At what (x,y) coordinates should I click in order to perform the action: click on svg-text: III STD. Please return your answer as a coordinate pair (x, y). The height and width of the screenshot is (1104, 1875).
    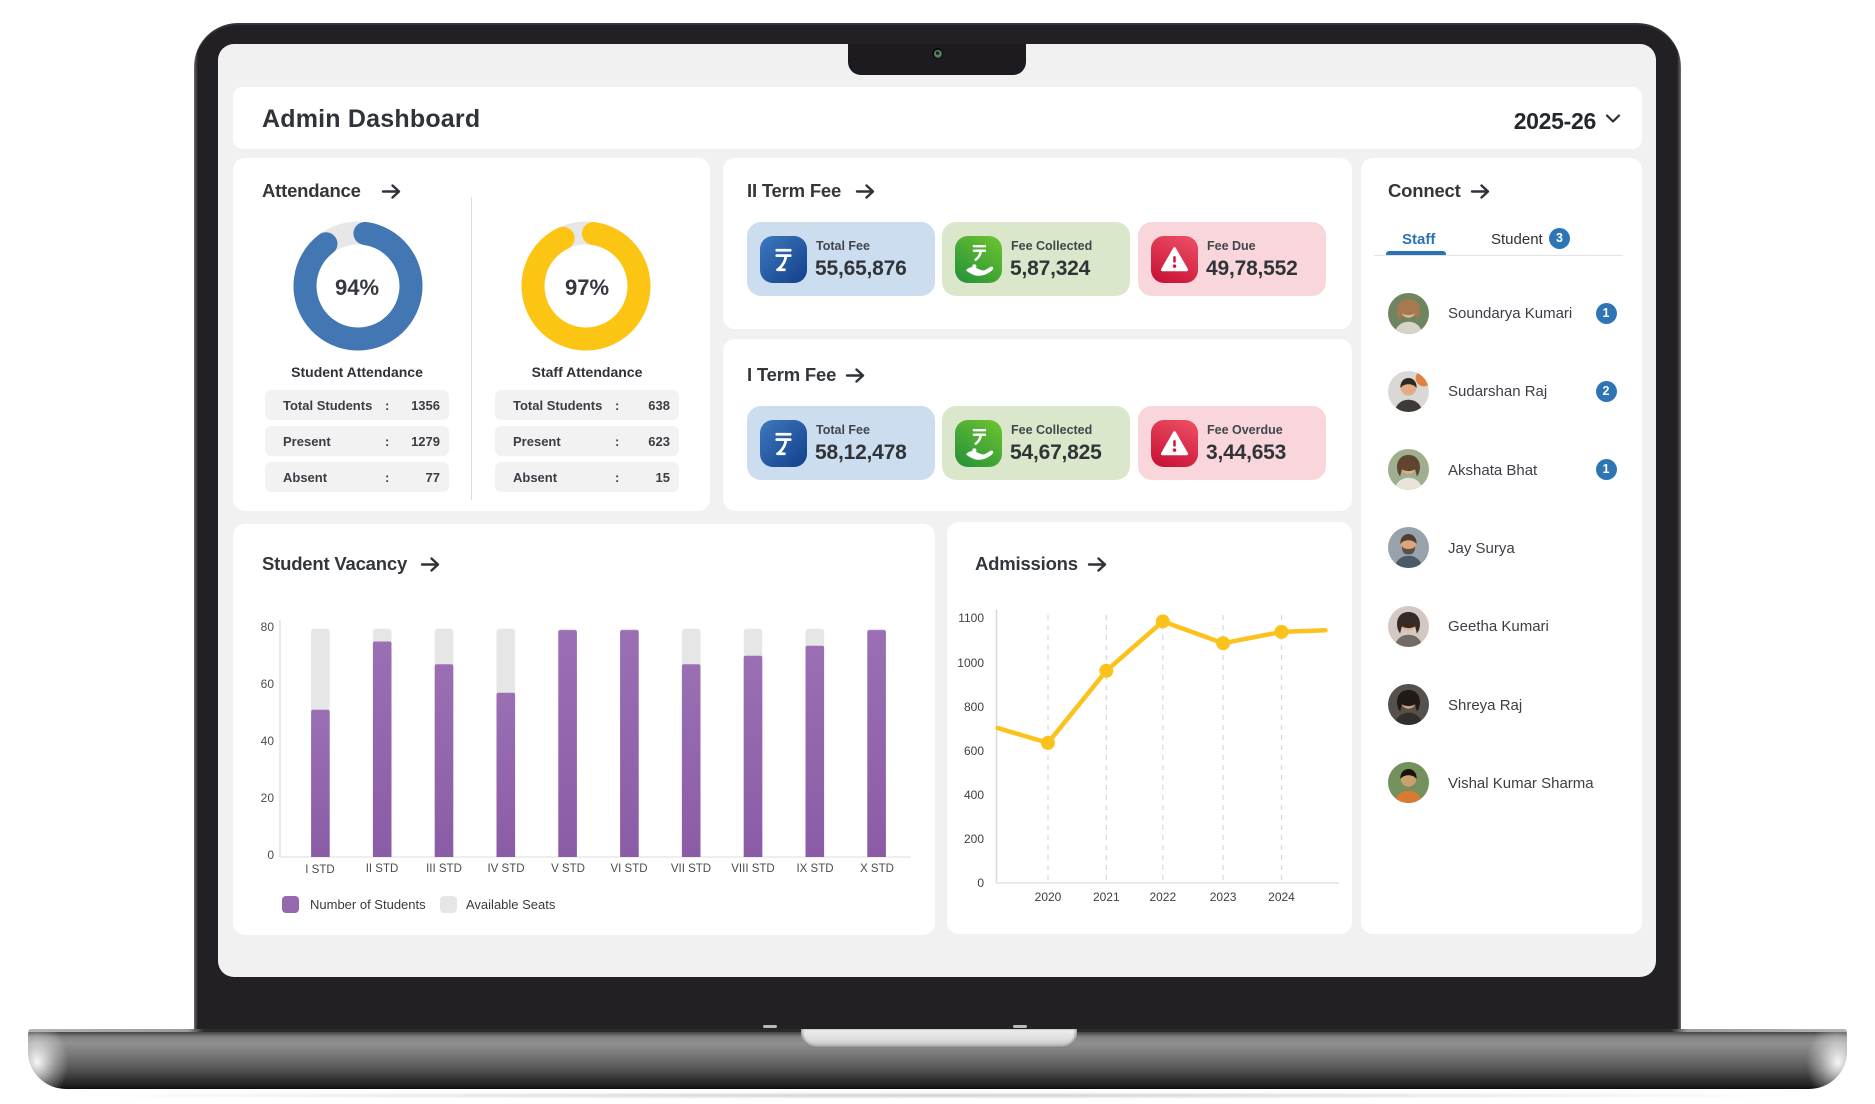
    Looking at the image, I should click on (444, 869).